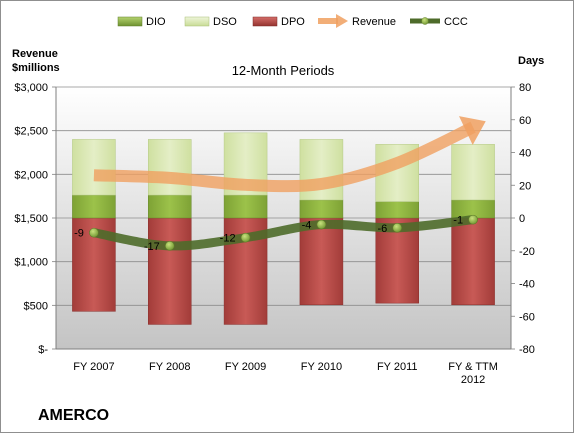 Image resolution: width=574 pixels, height=433 pixels. What do you see at coordinates (36, 306) in the screenshot?
I see `left-tick-label: $500` at bounding box center [36, 306].